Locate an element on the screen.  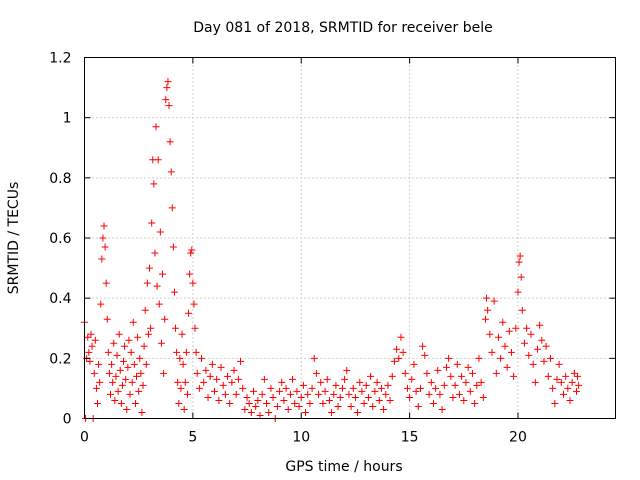
y-axis-title: SRMTID / TECUs is located at coordinates (14, 238).